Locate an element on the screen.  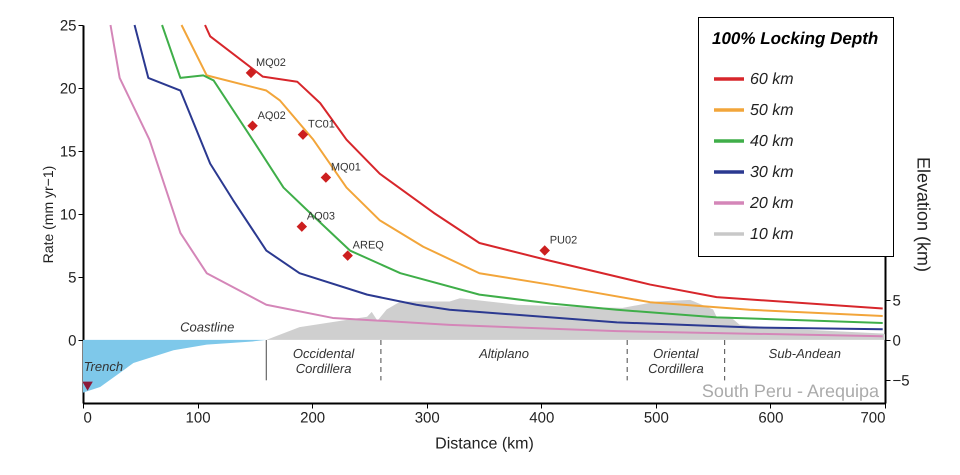
annotation: South Peru - Arequipa is located at coordinates (791, 391).